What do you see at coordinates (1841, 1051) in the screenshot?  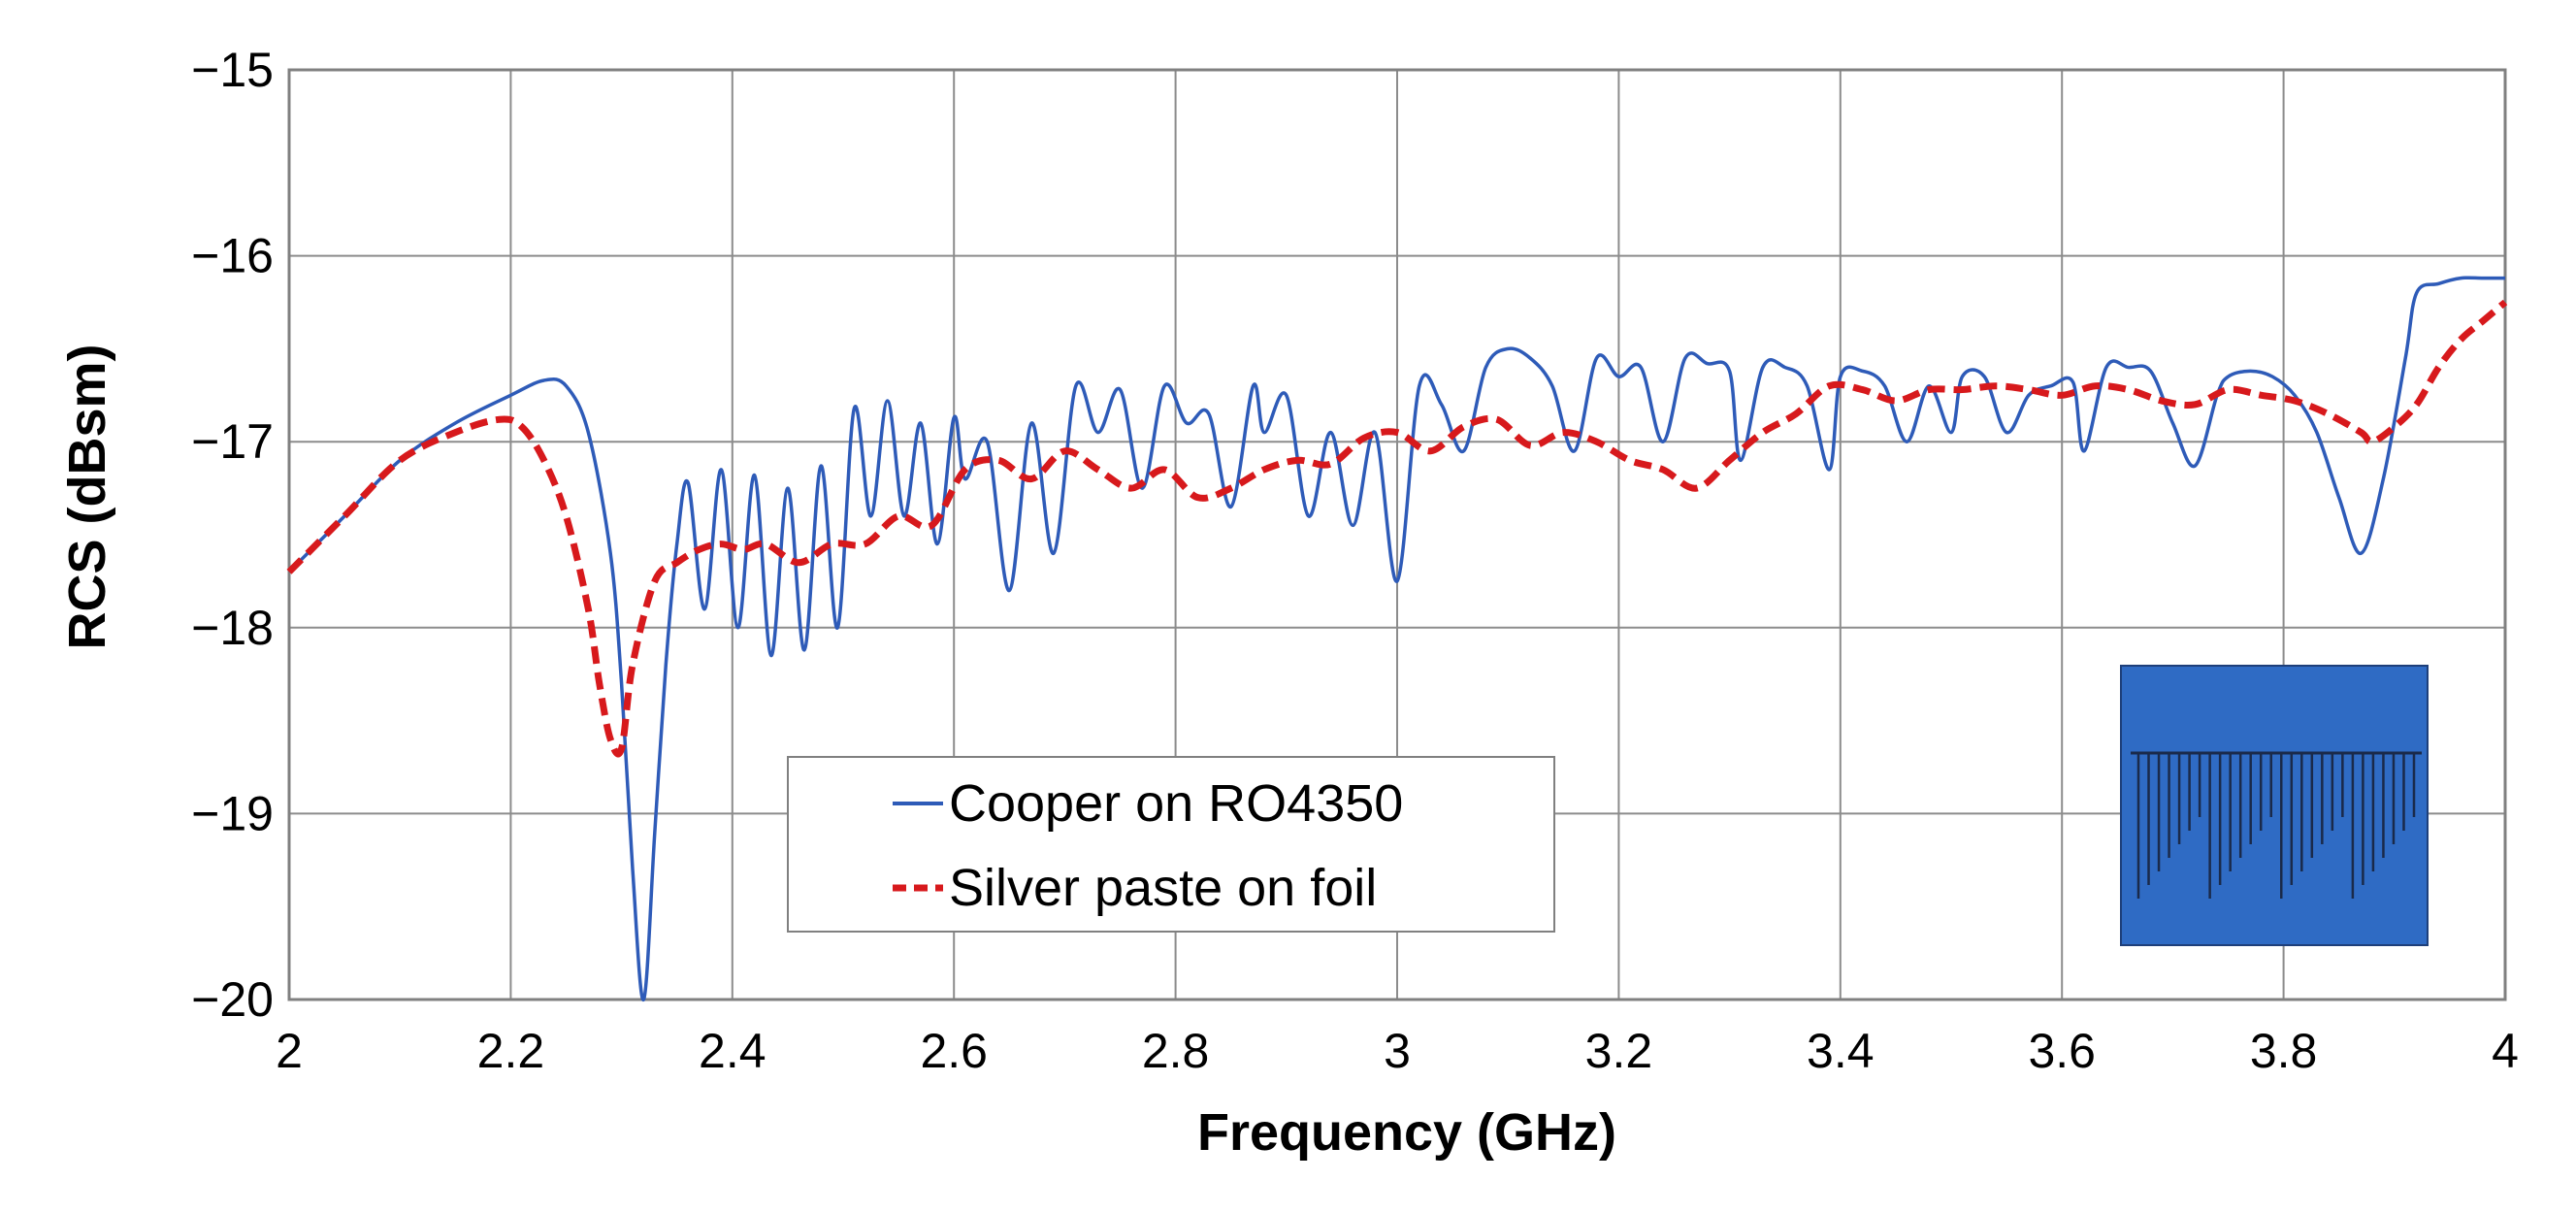 I see `x-tick-label: 3.4` at bounding box center [1841, 1051].